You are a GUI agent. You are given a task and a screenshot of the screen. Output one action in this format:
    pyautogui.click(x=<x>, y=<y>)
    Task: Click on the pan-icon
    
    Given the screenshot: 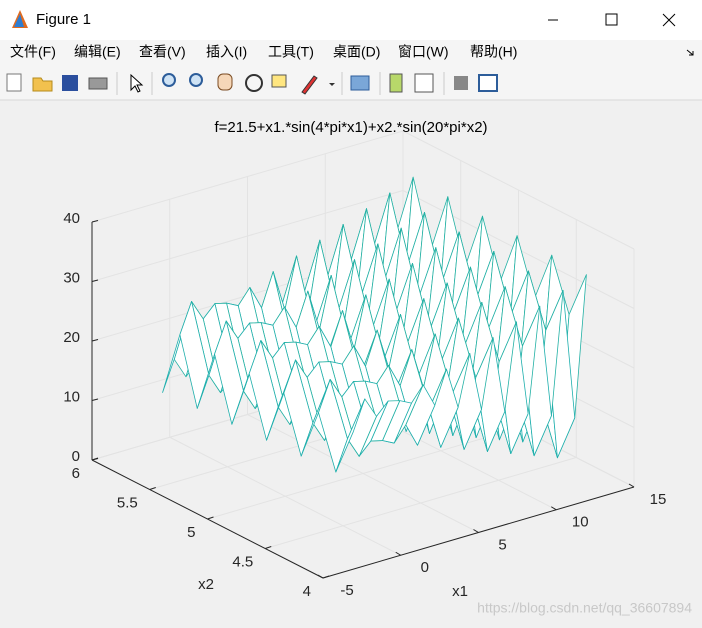 What is the action you would take?
    pyautogui.click(x=225, y=82)
    